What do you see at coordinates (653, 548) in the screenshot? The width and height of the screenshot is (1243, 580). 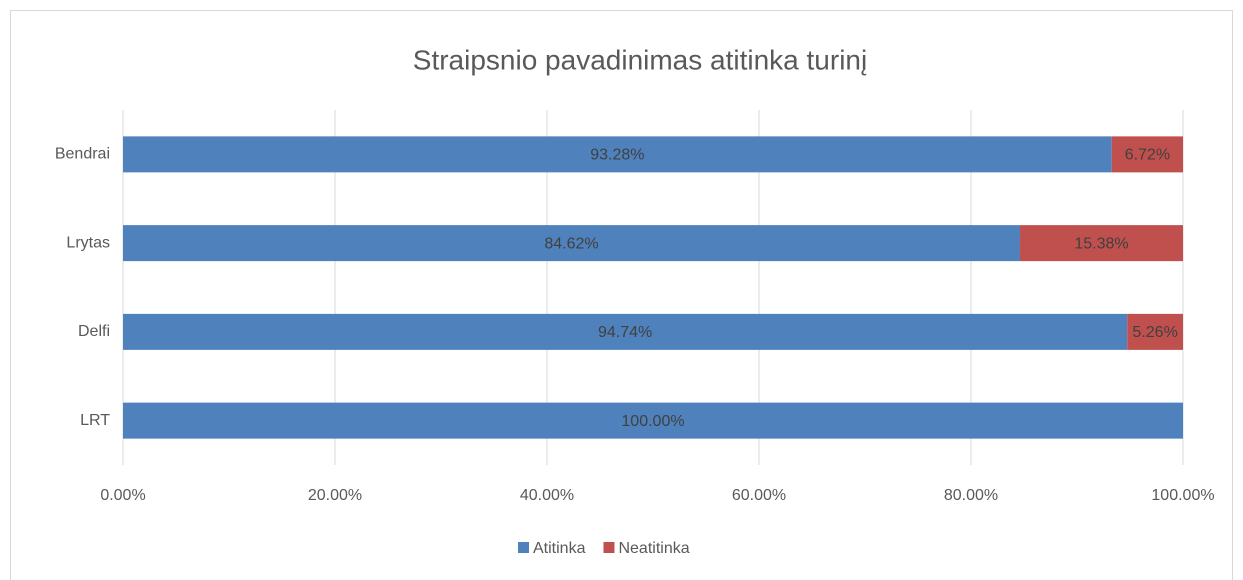 I see `legend-label: Neatitinka` at bounding box center [653, 548].